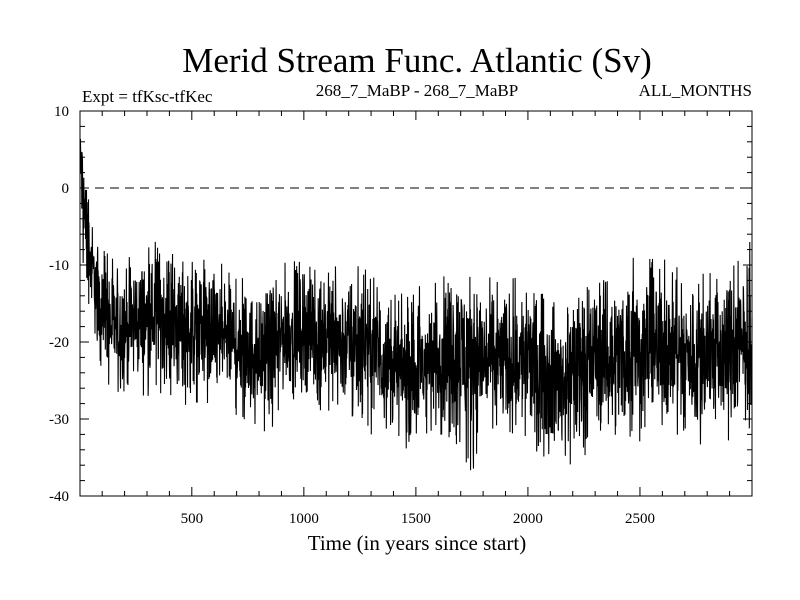  What do you see at coordinates (59, 266) in the screenshot?
I see `y-tick-label: -10` at bounding box center [59, 266].